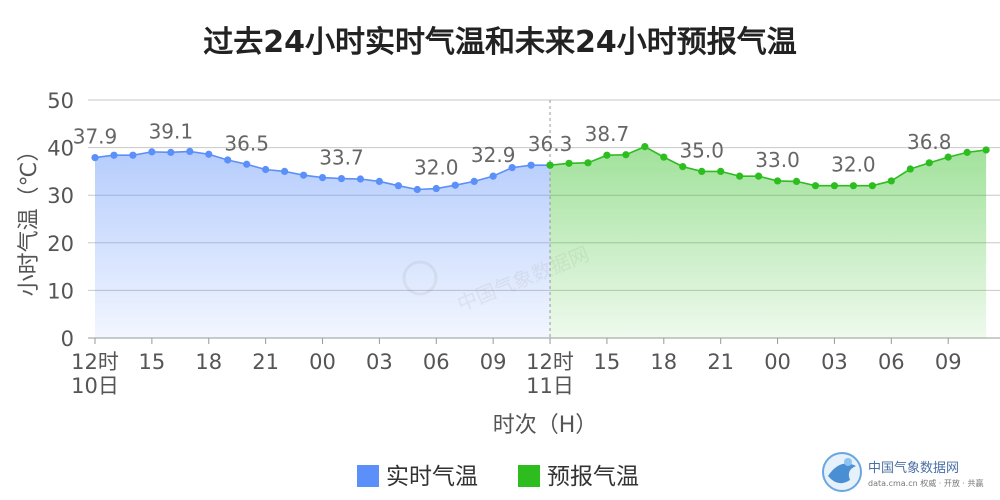 This screenshot has height=500, width=1000. I want to click on data-label: 37.9, so click(95, 137).